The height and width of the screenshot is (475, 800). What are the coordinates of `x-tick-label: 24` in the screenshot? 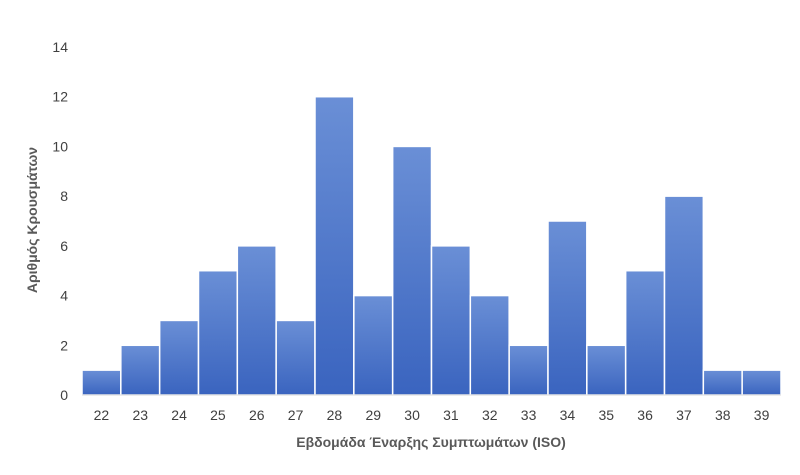 It's located at (179, 415).